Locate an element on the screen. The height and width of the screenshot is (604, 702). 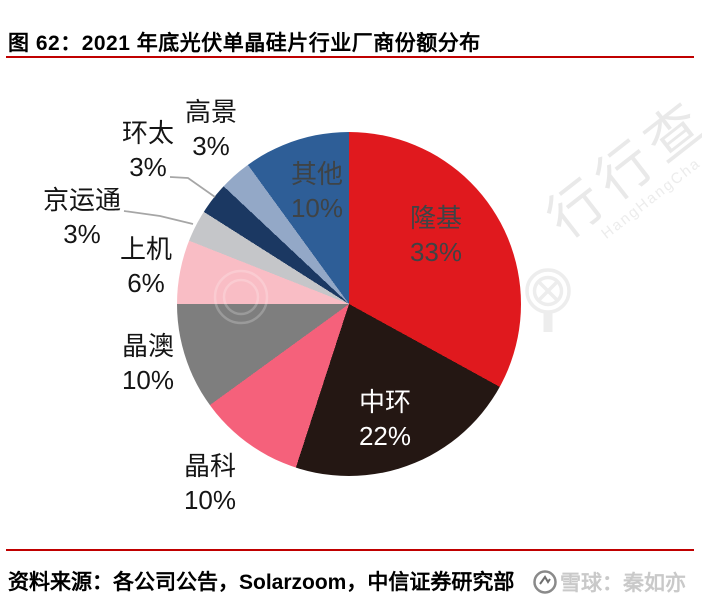
slice-name: 其他 is located at coordinates (317, 174).